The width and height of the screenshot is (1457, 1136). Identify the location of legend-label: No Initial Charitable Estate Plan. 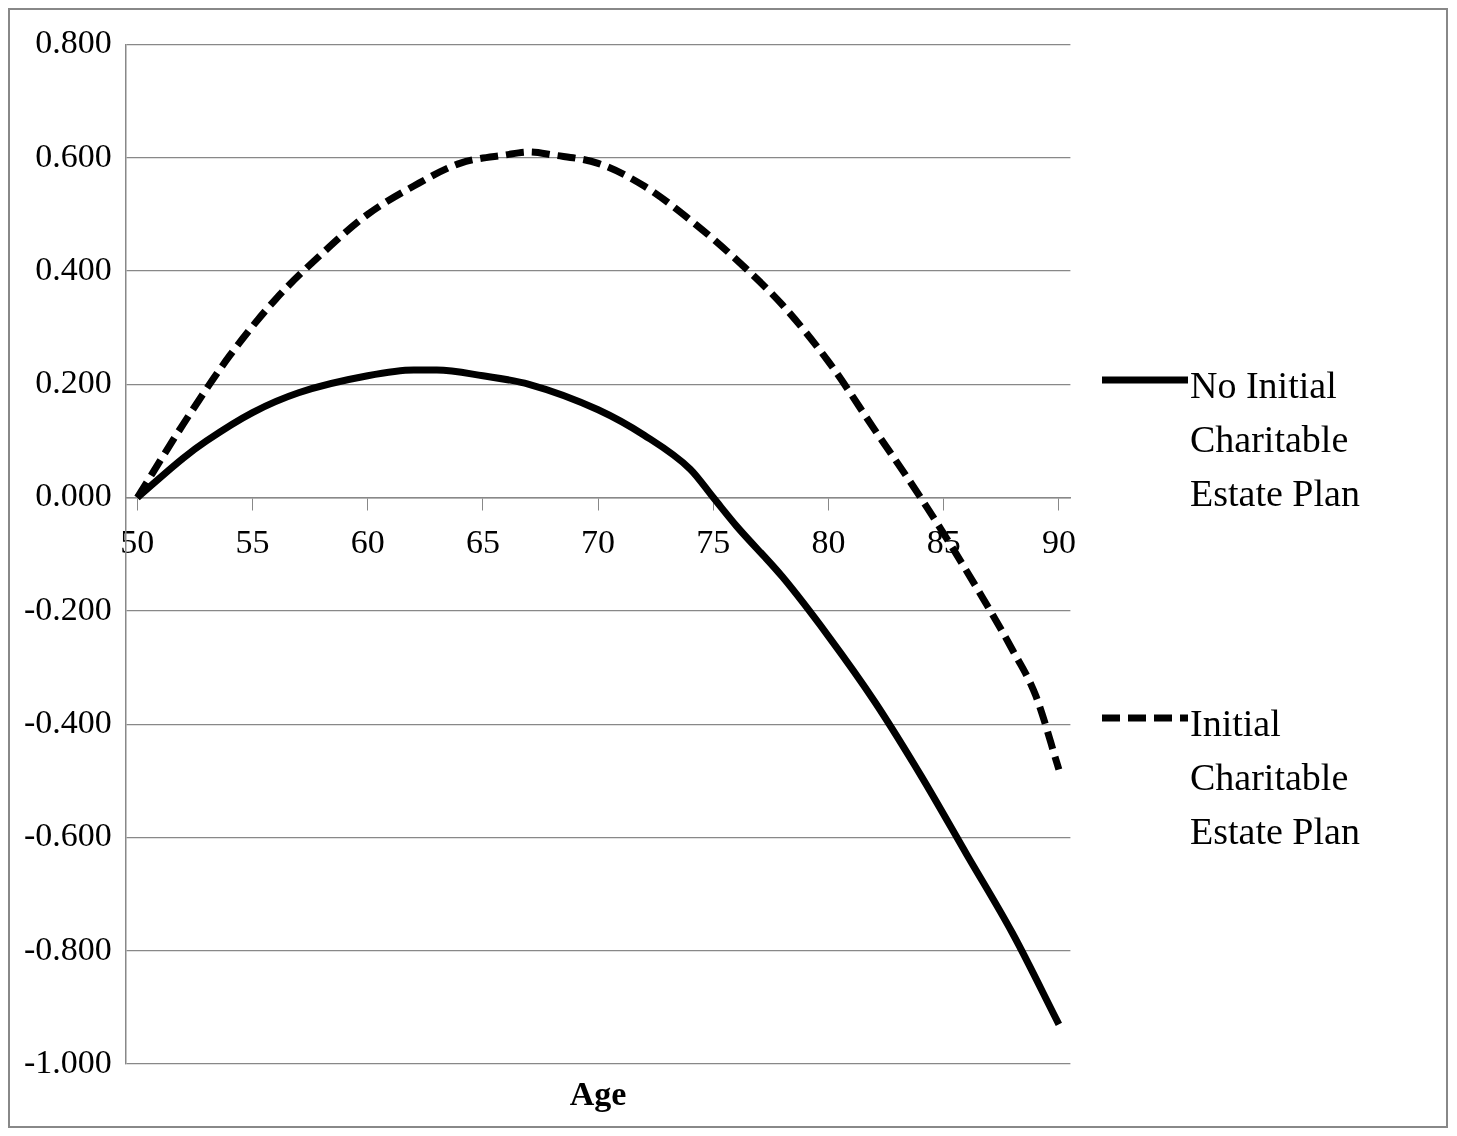
(1275, 439).